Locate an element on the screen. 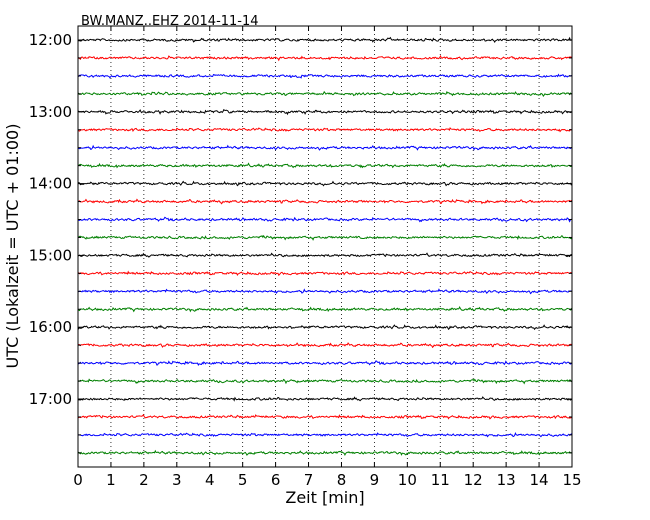  y-axis-label: UTC (Lokalzeit = UTC + 01:00) is located at coordinates (12, 246).